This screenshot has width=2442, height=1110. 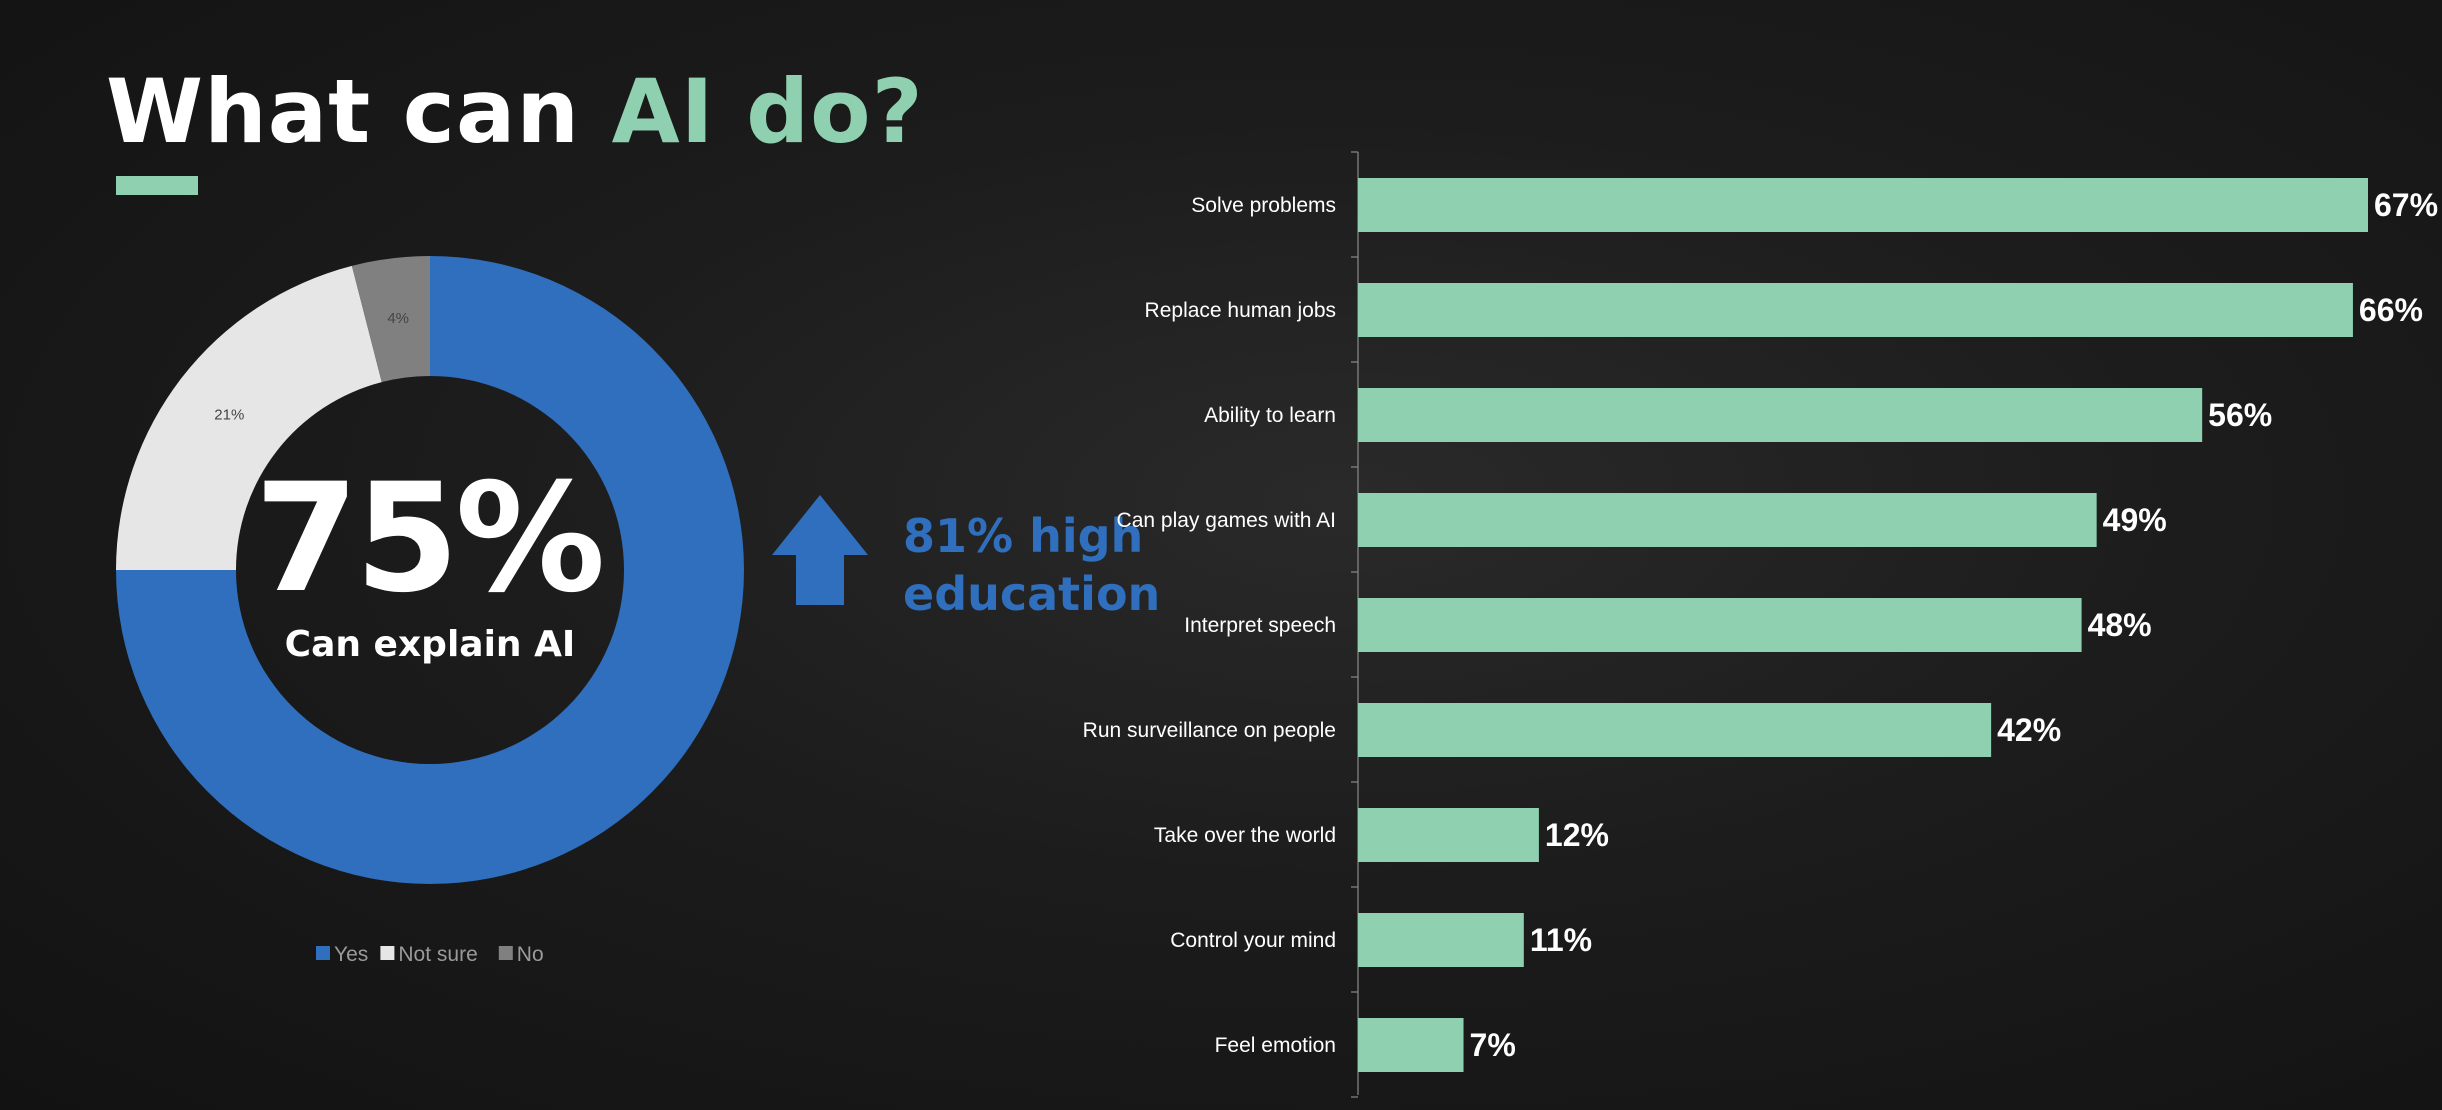 I want to click on page-title: What can AI do?, so click(x=515, y=112).